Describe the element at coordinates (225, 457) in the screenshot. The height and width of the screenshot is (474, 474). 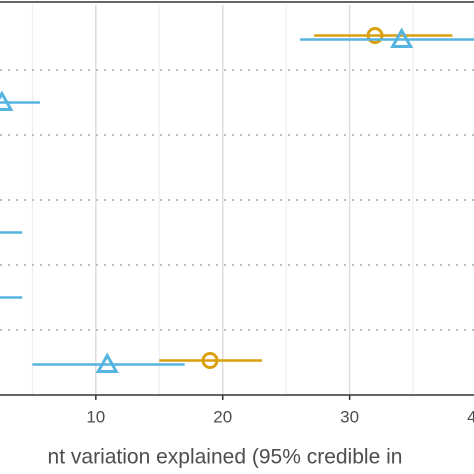
I see `x-axis-title: nt variation explained (95% credible in` at that location.